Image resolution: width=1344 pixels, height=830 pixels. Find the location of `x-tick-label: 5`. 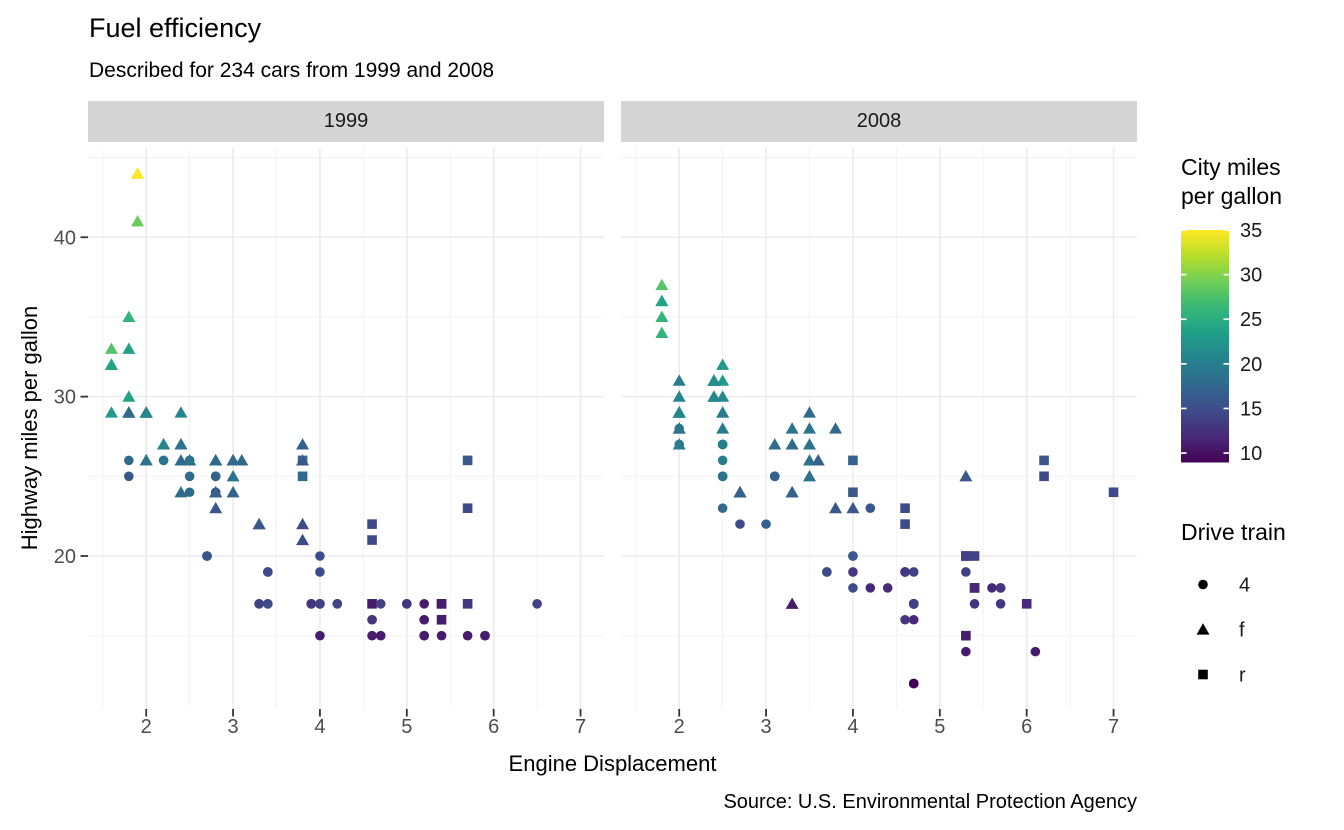

x-tick-label: 5 is located at coordinates (406, 727).